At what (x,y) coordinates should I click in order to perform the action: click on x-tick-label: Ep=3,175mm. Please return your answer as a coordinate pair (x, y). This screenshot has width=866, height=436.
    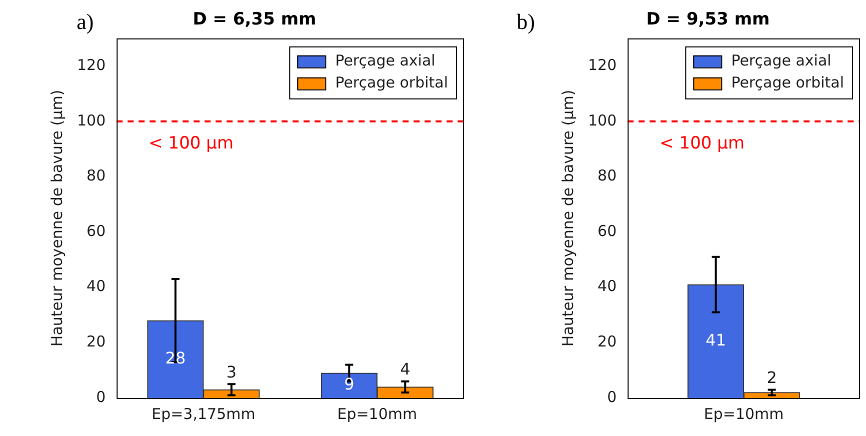
    Looking at the image, I should click on (204, 413).